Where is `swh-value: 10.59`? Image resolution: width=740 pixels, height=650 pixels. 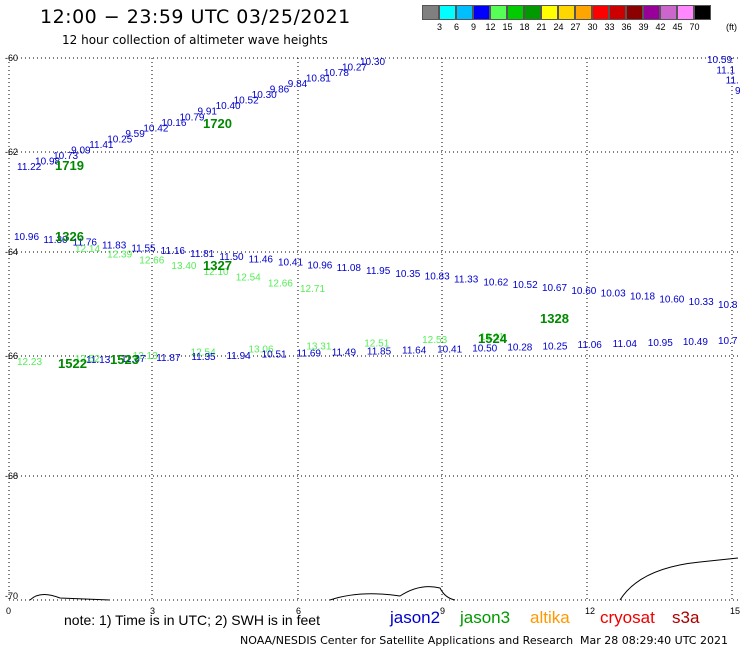
swh-value: 10.59 is located at coordinates (719, 60).